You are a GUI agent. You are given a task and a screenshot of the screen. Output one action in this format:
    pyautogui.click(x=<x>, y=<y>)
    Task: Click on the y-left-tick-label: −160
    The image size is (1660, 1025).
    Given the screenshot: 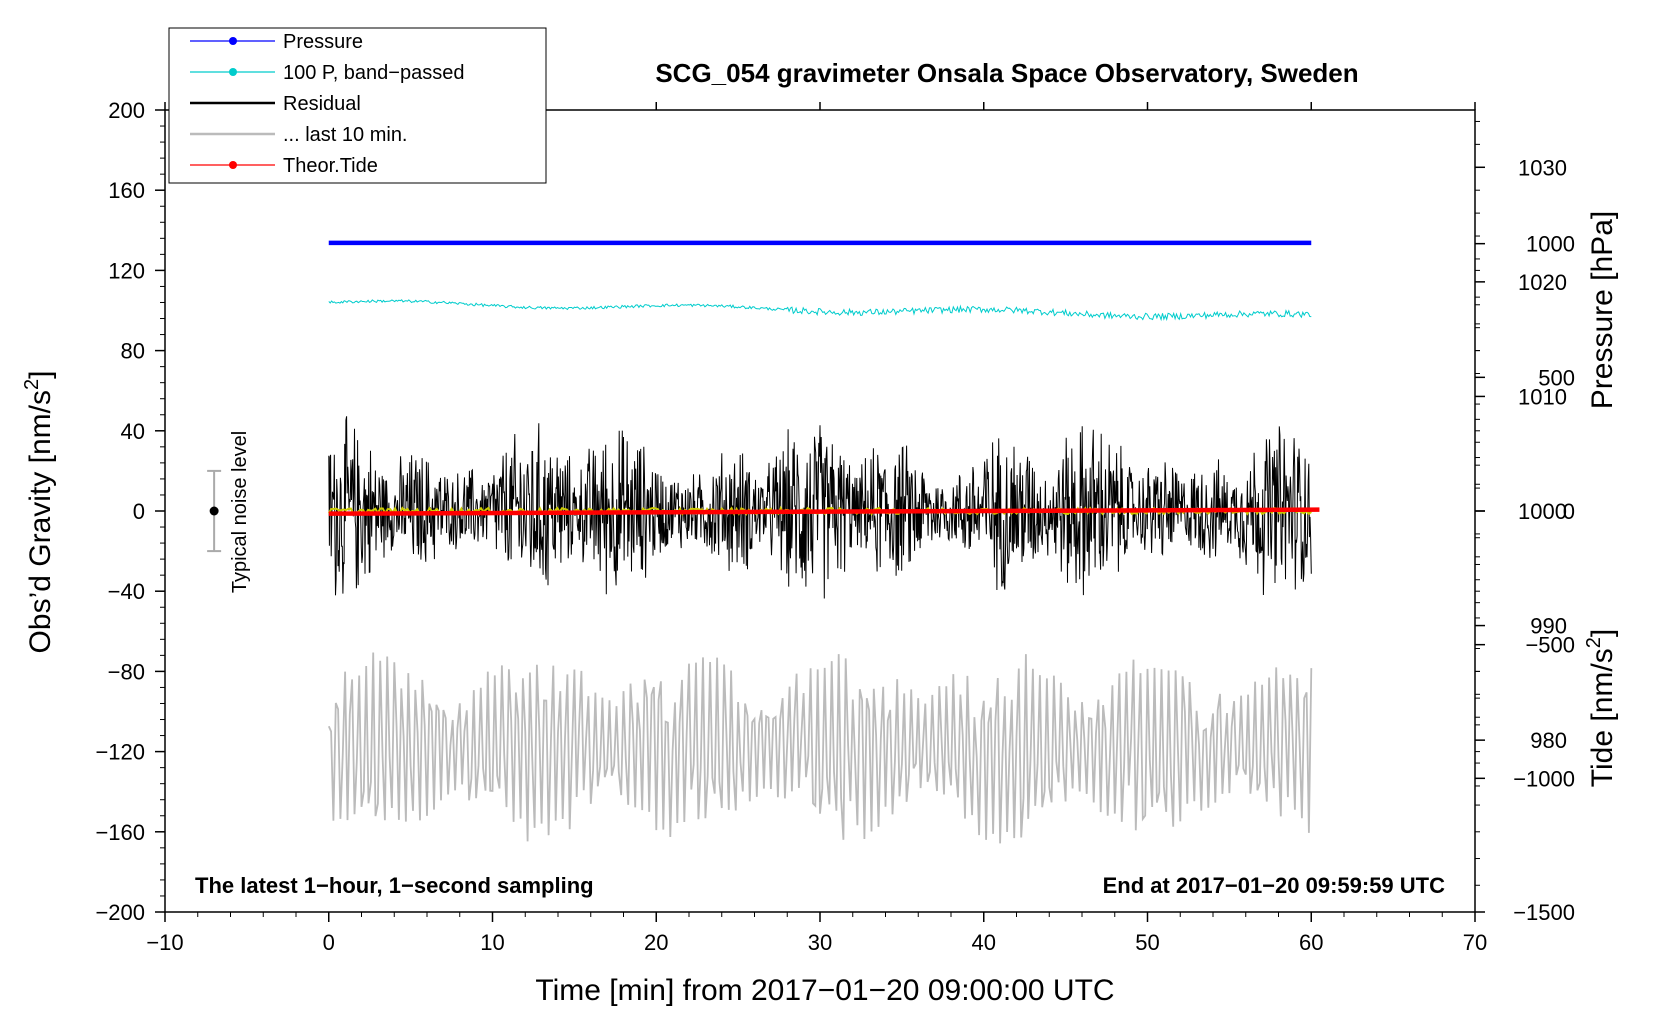 What is the action you would take?
    pyautogui.click(x=120, y=832)
    